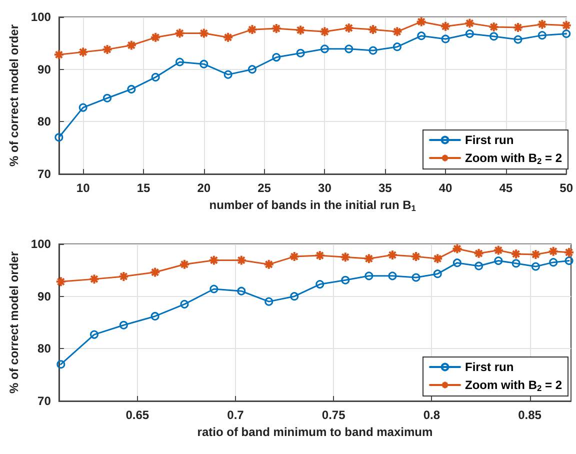 Image resolution: width=576 pixels, height=454 pixels. I want to click on x-tick-label: 35, so click(385, 188).